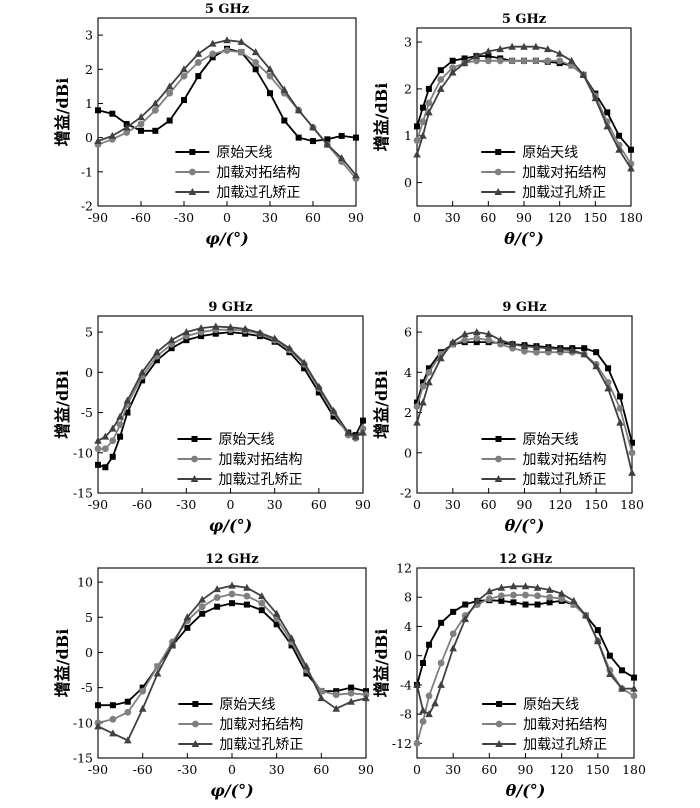 Image resolution: width=700 pixels, height=808 pixels. I want to click on legend-item: 加载对拓结构, so click(240, 460).